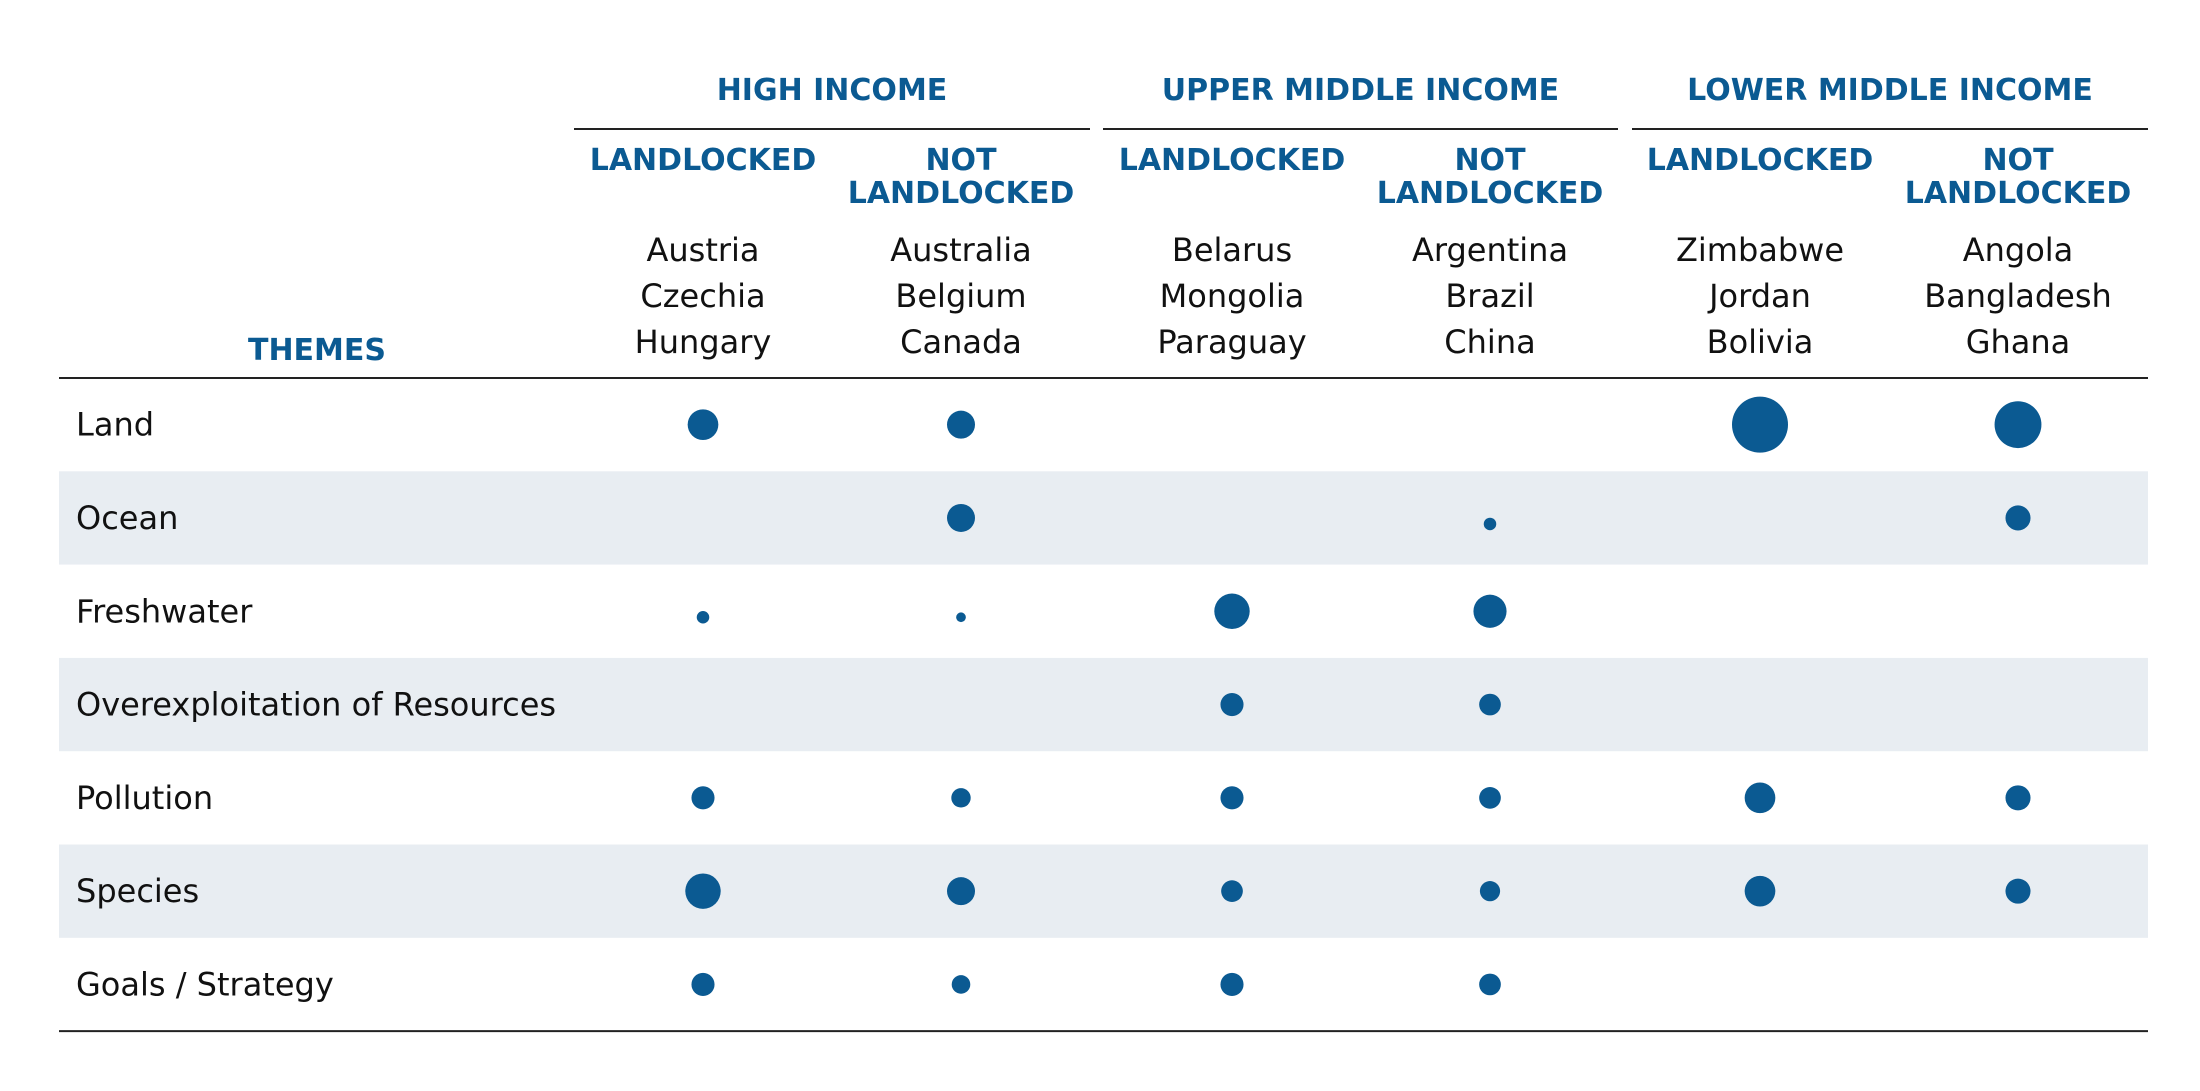 This screenshot has width=2200, height=1091. What do you see at coordinates (2018, 250) in the screenshot?
I see `country-label: Angola` at bounding box center [2018, 250].